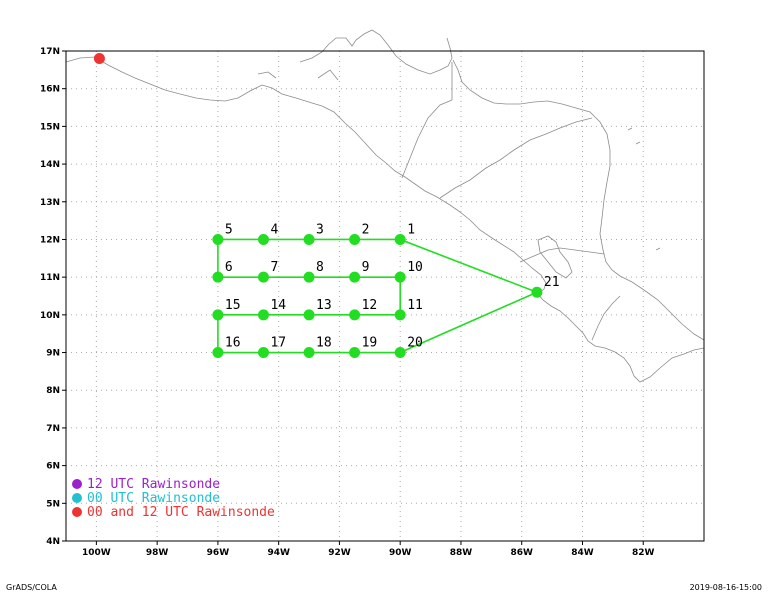 This screenshot has height=593, width=768. Describe the element at coordinates (278, 305) in the screenshot. I see `waypoint-label: 14` at that location.